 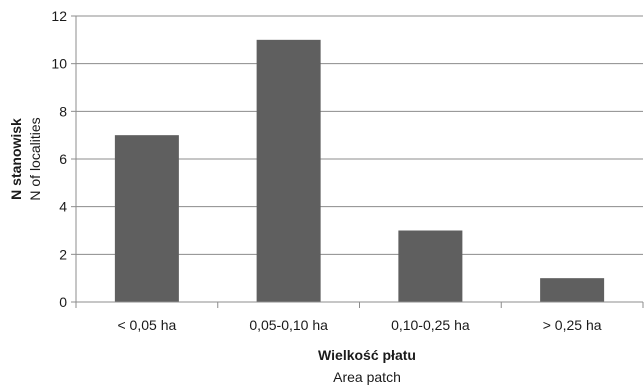 I want to click on x-tick-label: < 0,05 ha, so click(x=146, y=325).